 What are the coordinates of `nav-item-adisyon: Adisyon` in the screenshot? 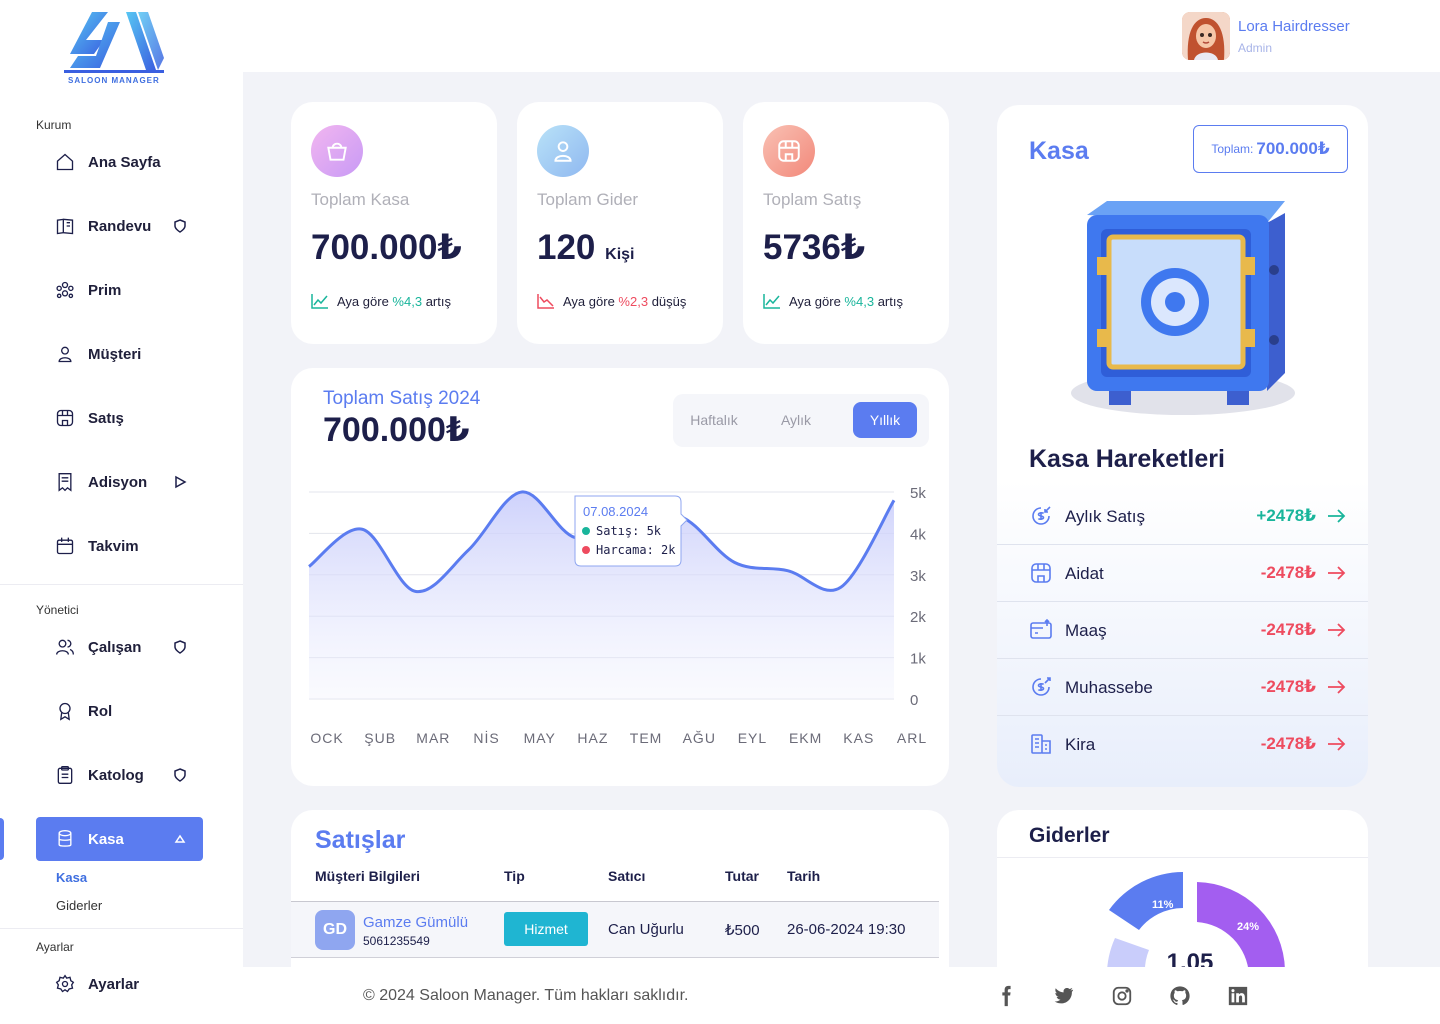 It's located at (119, 482).